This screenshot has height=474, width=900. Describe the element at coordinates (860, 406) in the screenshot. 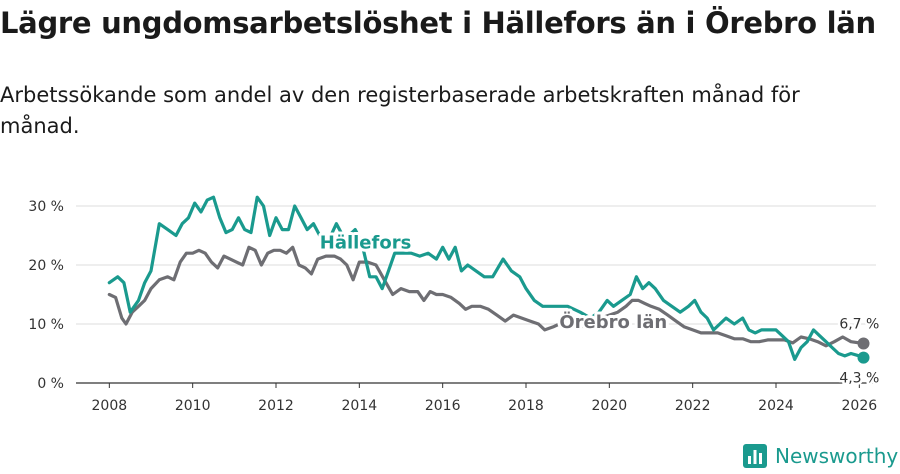

I see `x-tick-label: 2026` at that location.